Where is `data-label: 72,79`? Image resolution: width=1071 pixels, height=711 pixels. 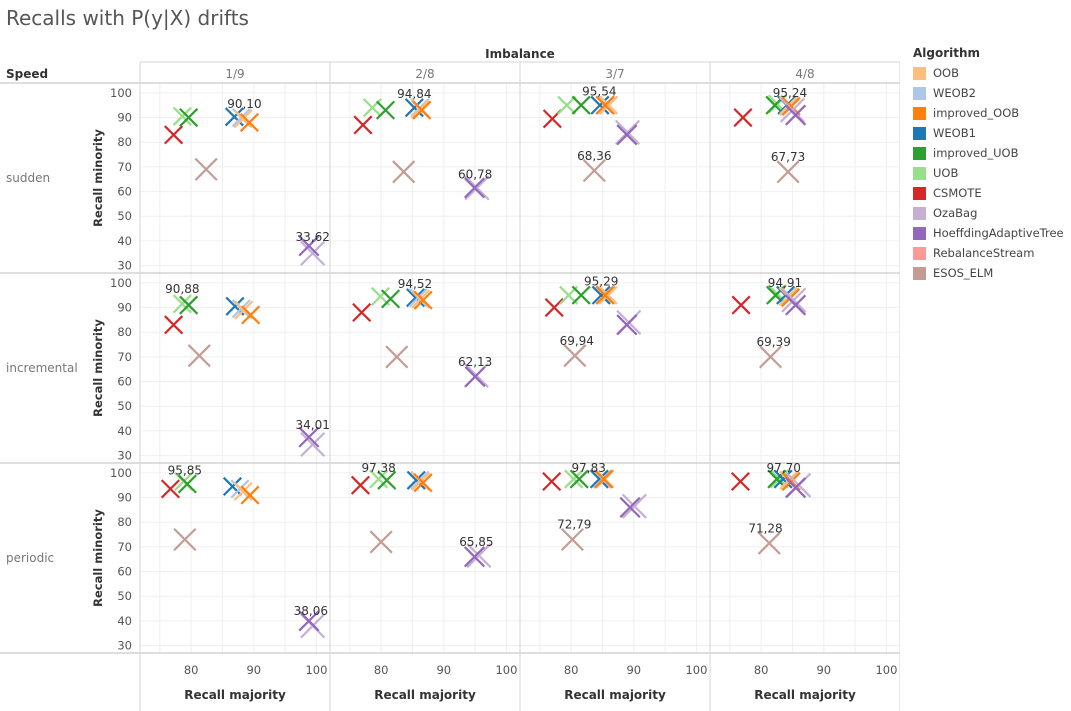
data-label: 72,79 is located at coordinates (574, 525).